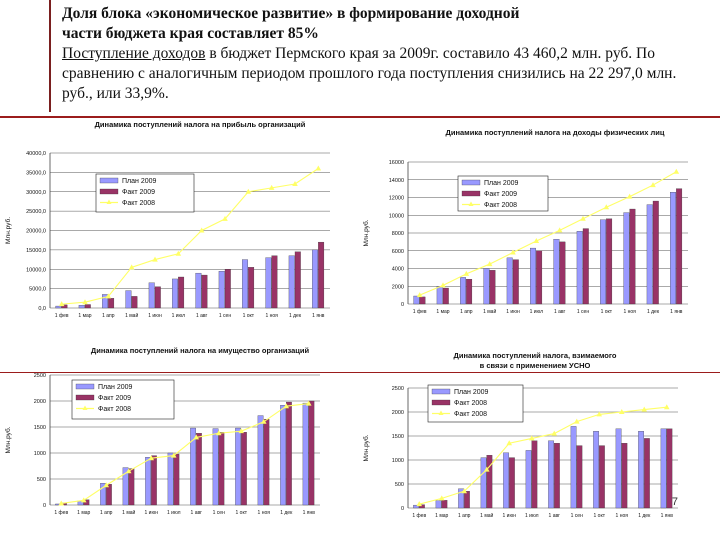  What do you see at coordinates (396, 216) in the screenshot?
I see `y-tick-label: 10000` at bounding box center [396, 216].